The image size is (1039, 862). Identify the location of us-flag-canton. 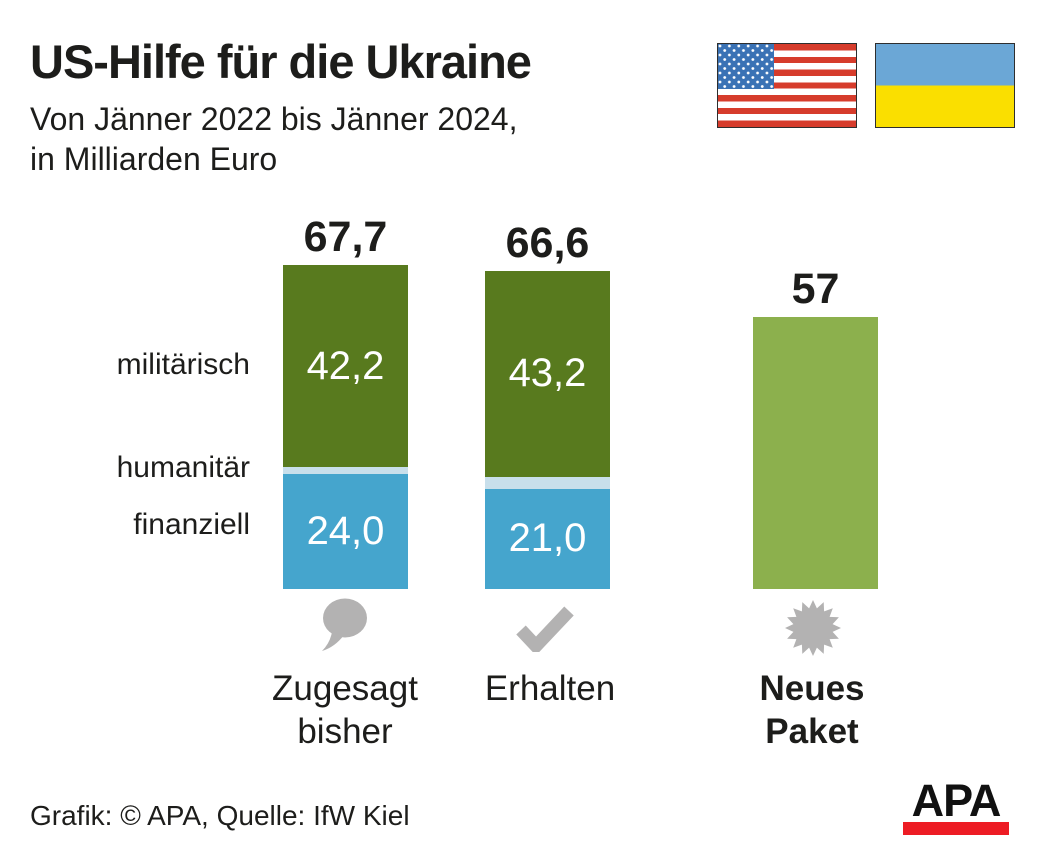
(746, 66).